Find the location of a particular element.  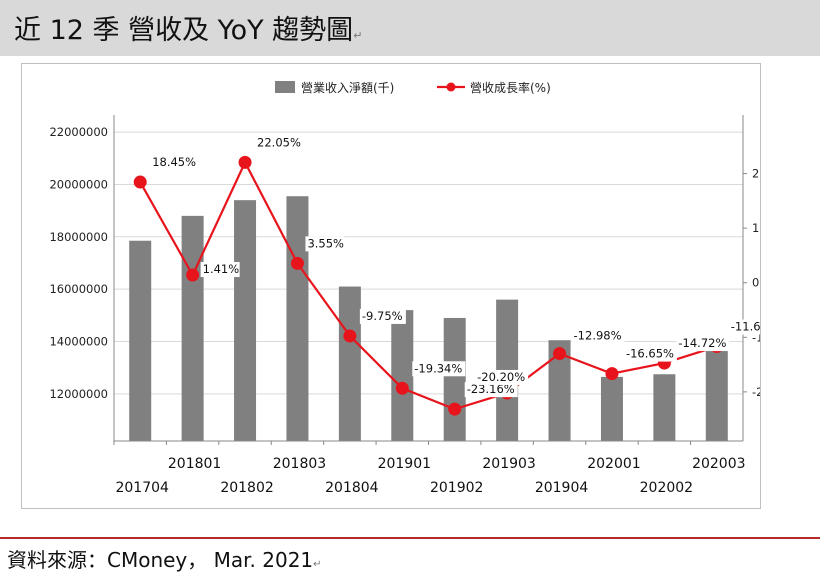

x-category-label: 201901 is located at coordinates (404, 464).